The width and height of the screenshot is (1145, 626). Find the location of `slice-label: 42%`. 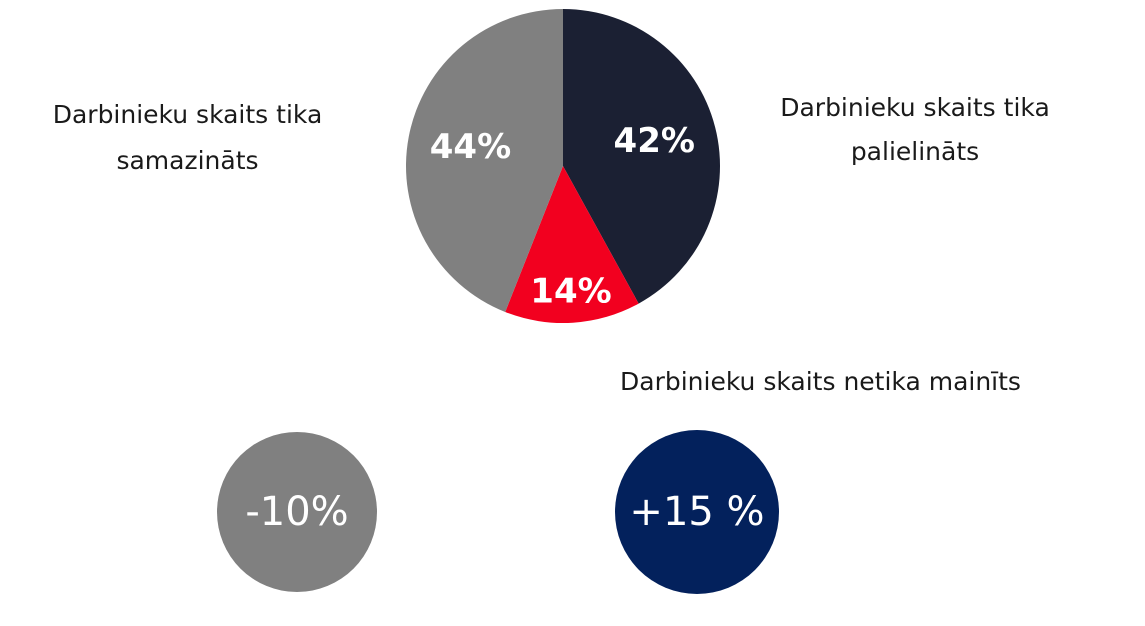

slice-label: 42% is located at coordinates (654, 141).